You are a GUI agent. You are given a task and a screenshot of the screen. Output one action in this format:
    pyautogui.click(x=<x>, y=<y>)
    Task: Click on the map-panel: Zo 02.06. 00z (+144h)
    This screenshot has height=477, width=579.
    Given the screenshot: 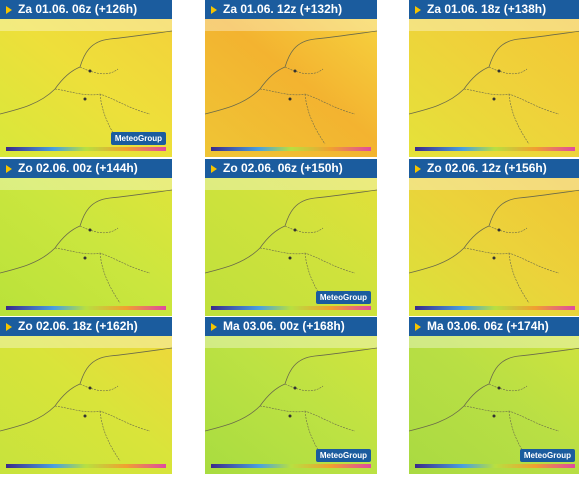 What is the action you would take?
    pyautogui.click(x=86, y=237)
    